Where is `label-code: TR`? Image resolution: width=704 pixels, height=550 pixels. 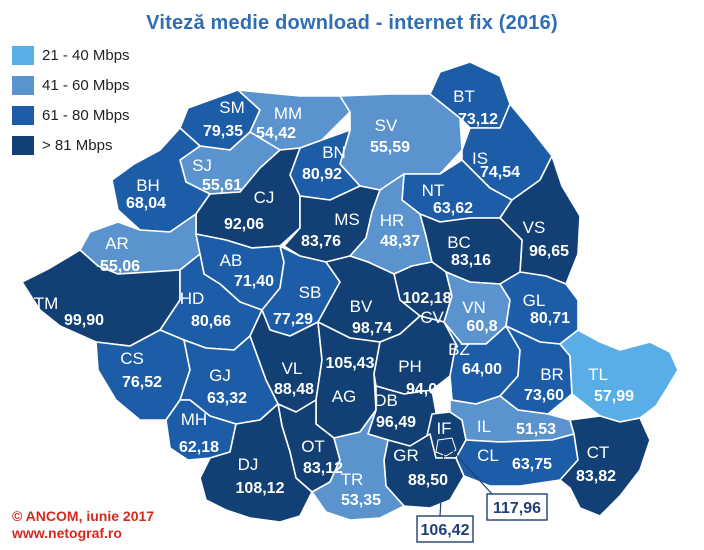
label-code: TR is located at coordinates (352, 479).